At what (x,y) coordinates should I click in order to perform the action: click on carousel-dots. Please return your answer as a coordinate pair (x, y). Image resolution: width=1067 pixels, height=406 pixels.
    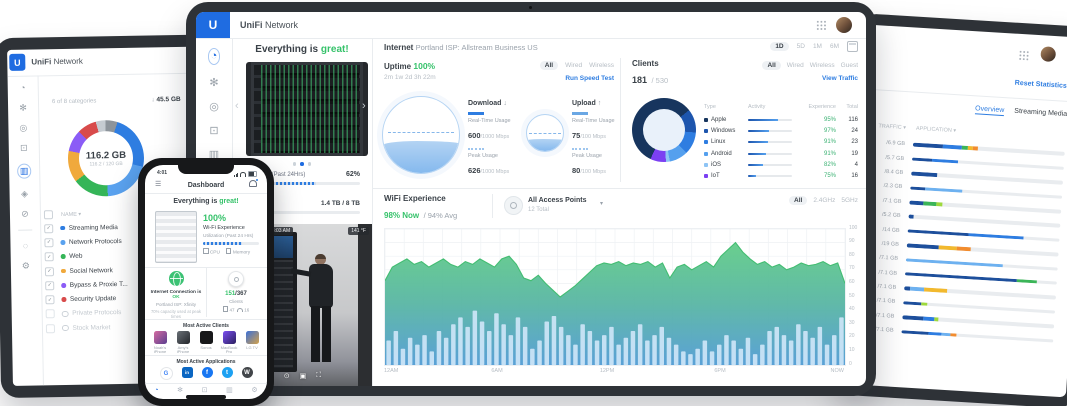
    Looking at the image, I should click on (302, 164).